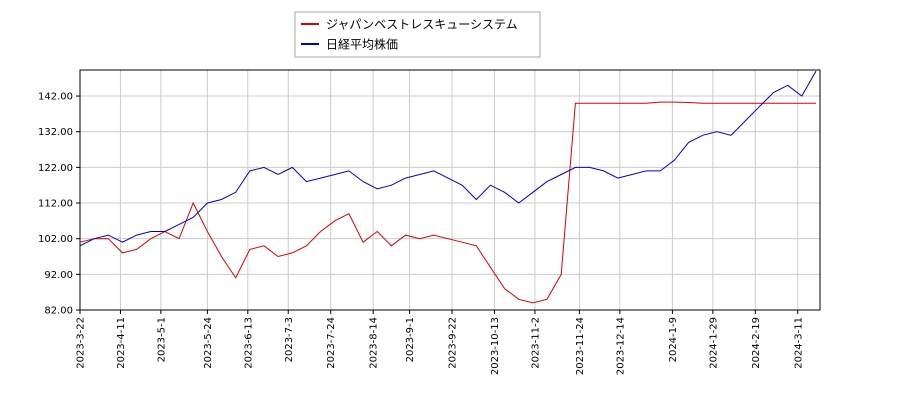 This screenshot has height=400, width=900. I want to click on x-tick-label: 2024-1-29, so click(713, 343).